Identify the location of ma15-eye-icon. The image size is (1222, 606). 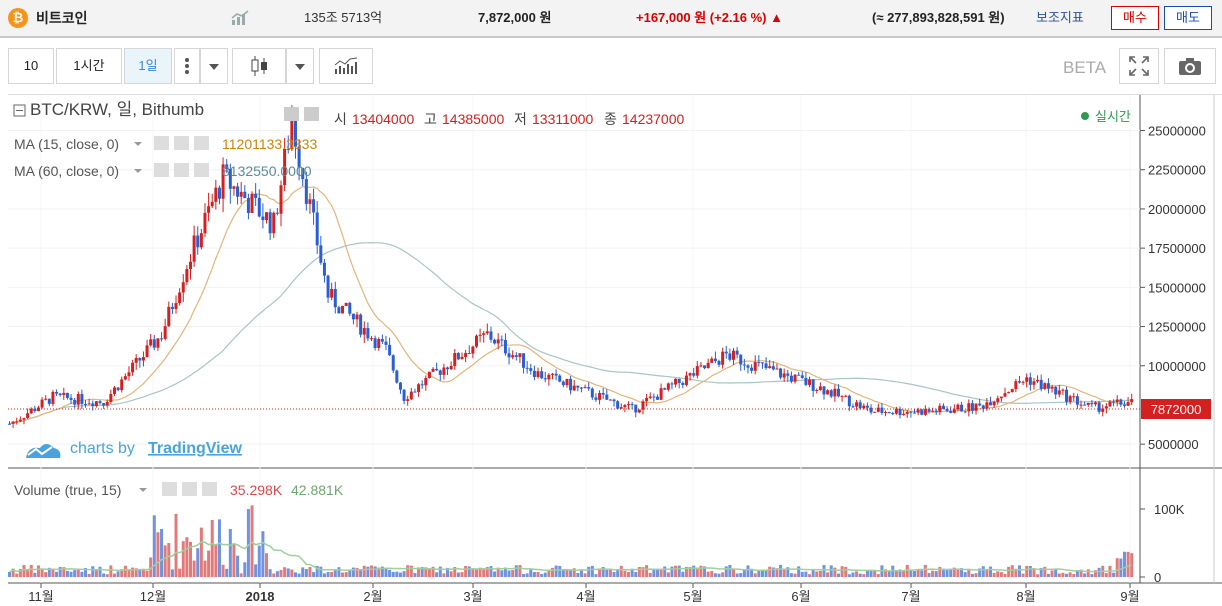
(161, 143).